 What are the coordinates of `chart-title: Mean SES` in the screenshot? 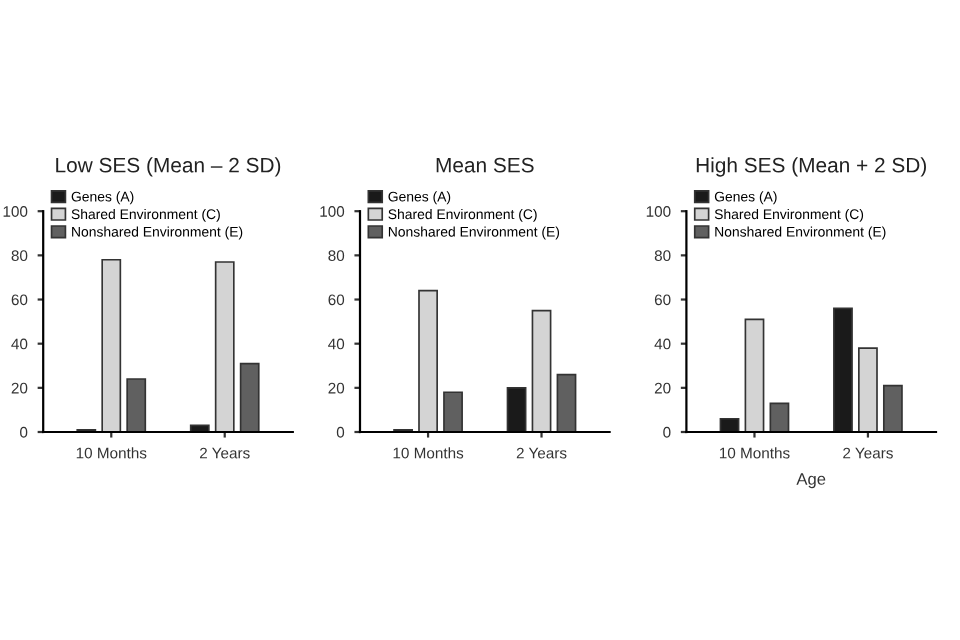 It's located at (485, 165).